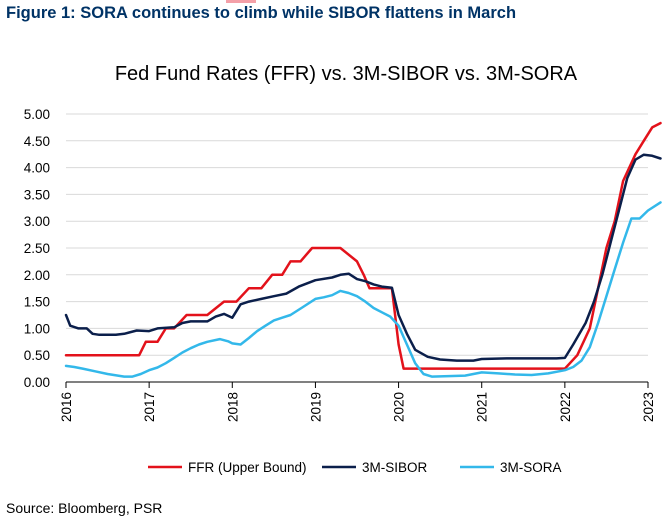 The width and height of the screenshot is (667, 526). What do you see at coordinates (37, 382) in the screenshot?
I see `y-tick-label: 0.00` at bounding box center [37, 382].